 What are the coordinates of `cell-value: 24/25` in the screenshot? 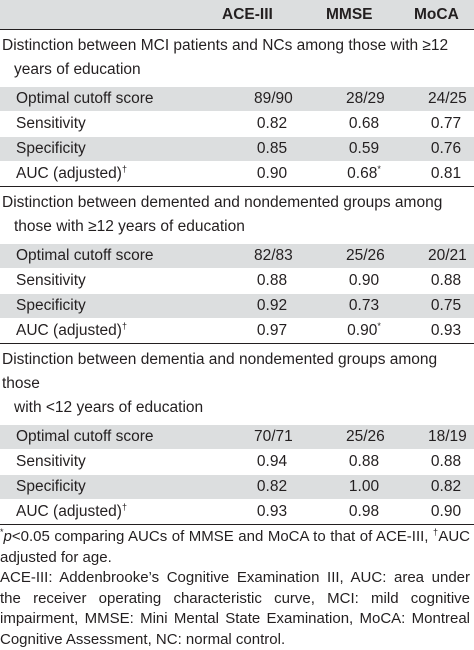 It's located at (447, 98).